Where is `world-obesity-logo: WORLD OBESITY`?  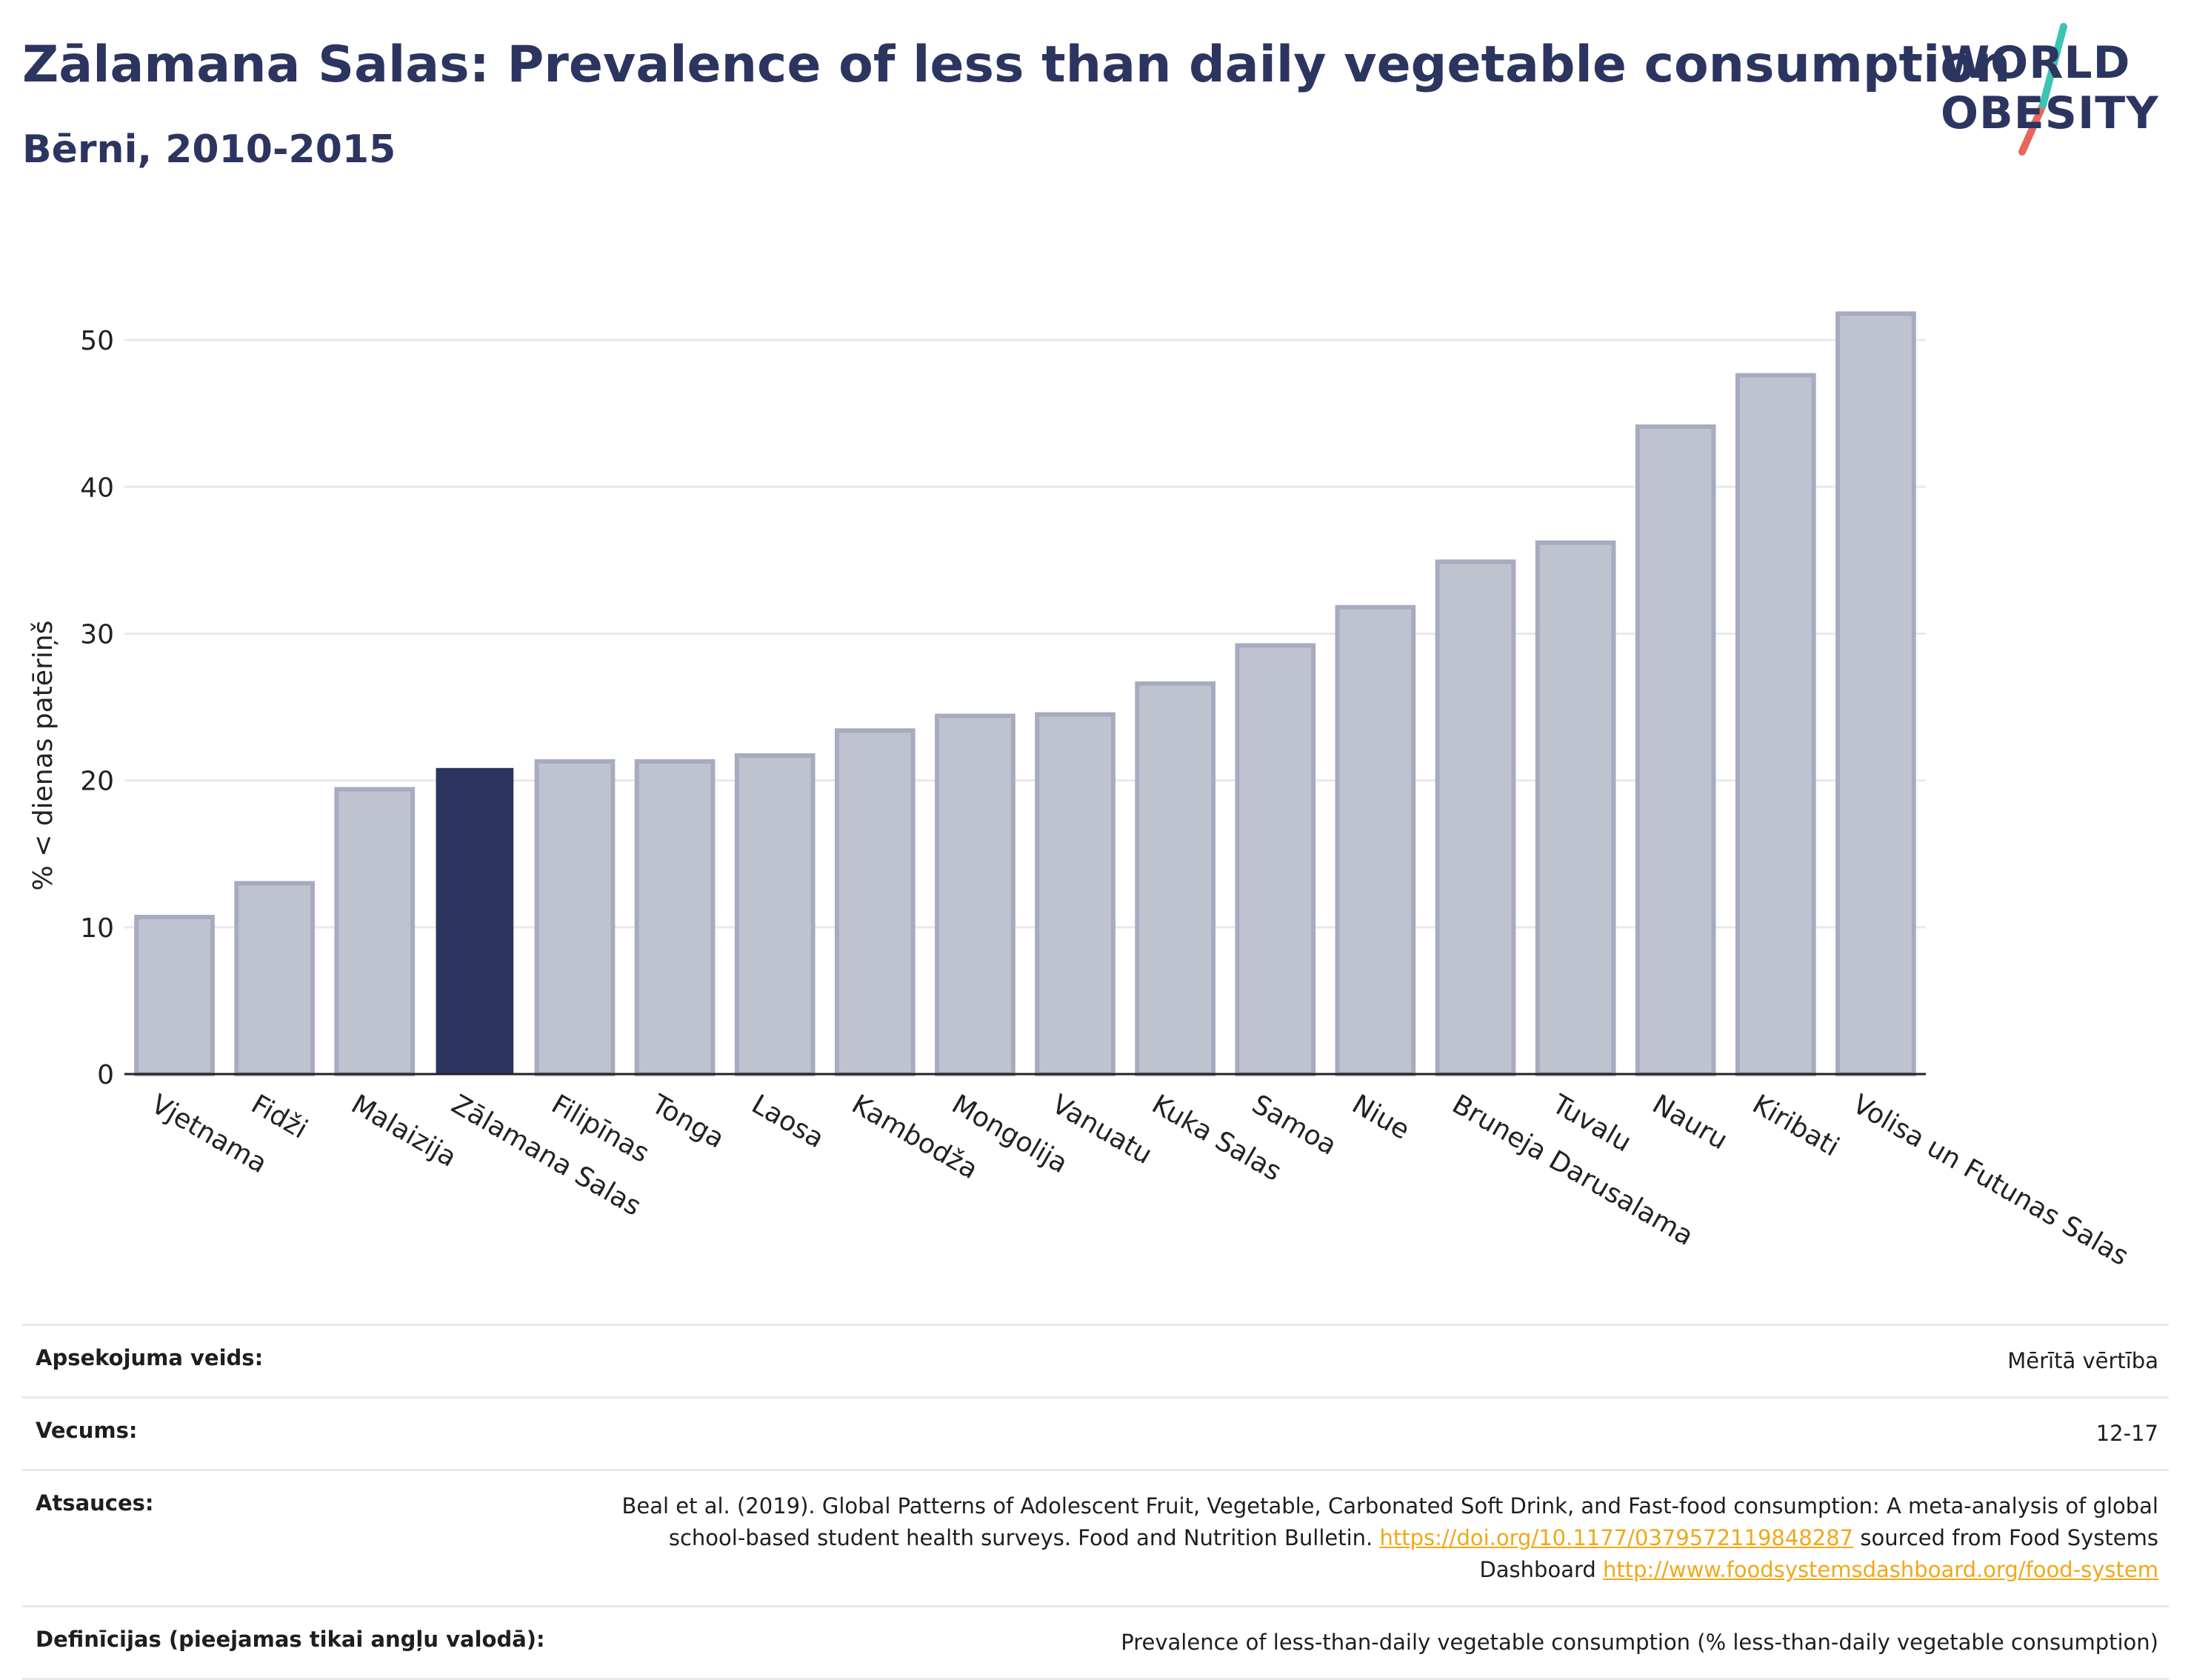
world-obesity-logo: WORLD OBESITY is located at coordinates (2052, 89).